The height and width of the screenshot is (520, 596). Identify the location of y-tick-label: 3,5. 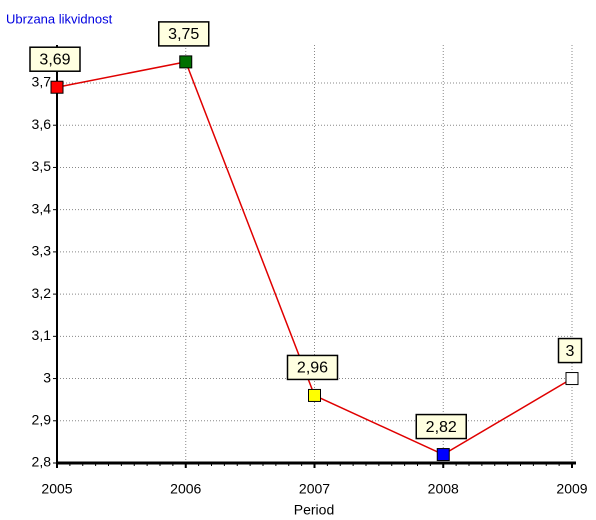
(42, 166).